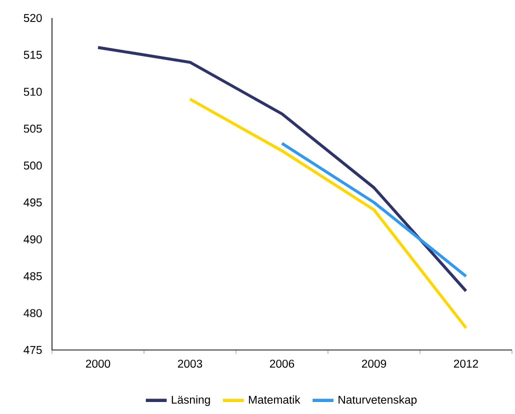  Describe the element at coordinates (33, 166) in the screenshot. I see `y-tick-label: 500` at that location.